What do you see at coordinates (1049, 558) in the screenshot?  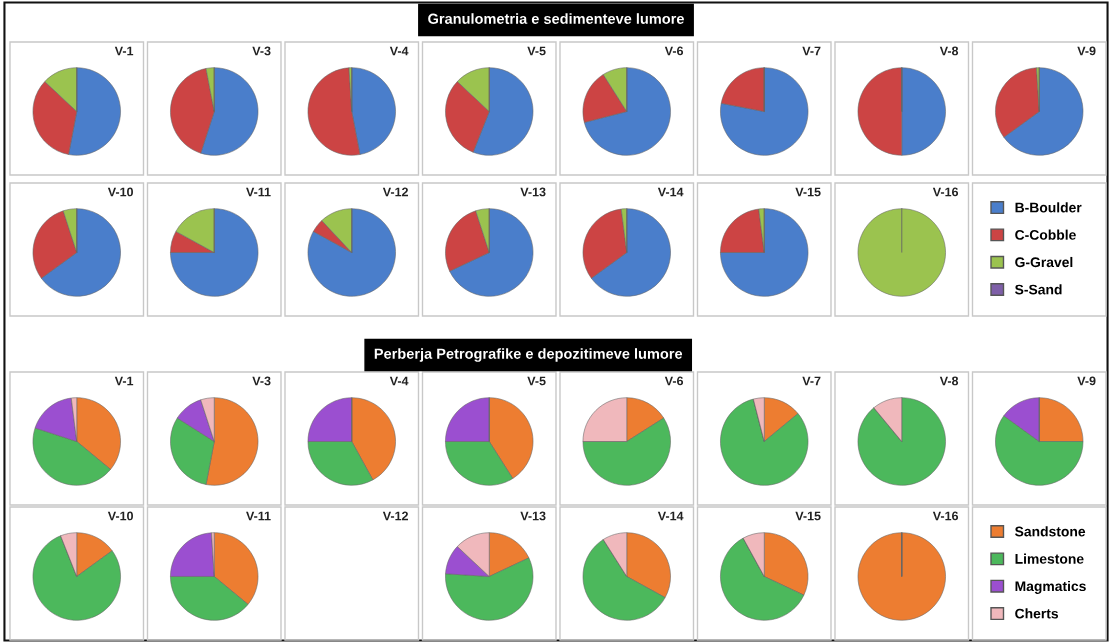 I see `legend-label: Limestone` at bounding box center [1049, 558].